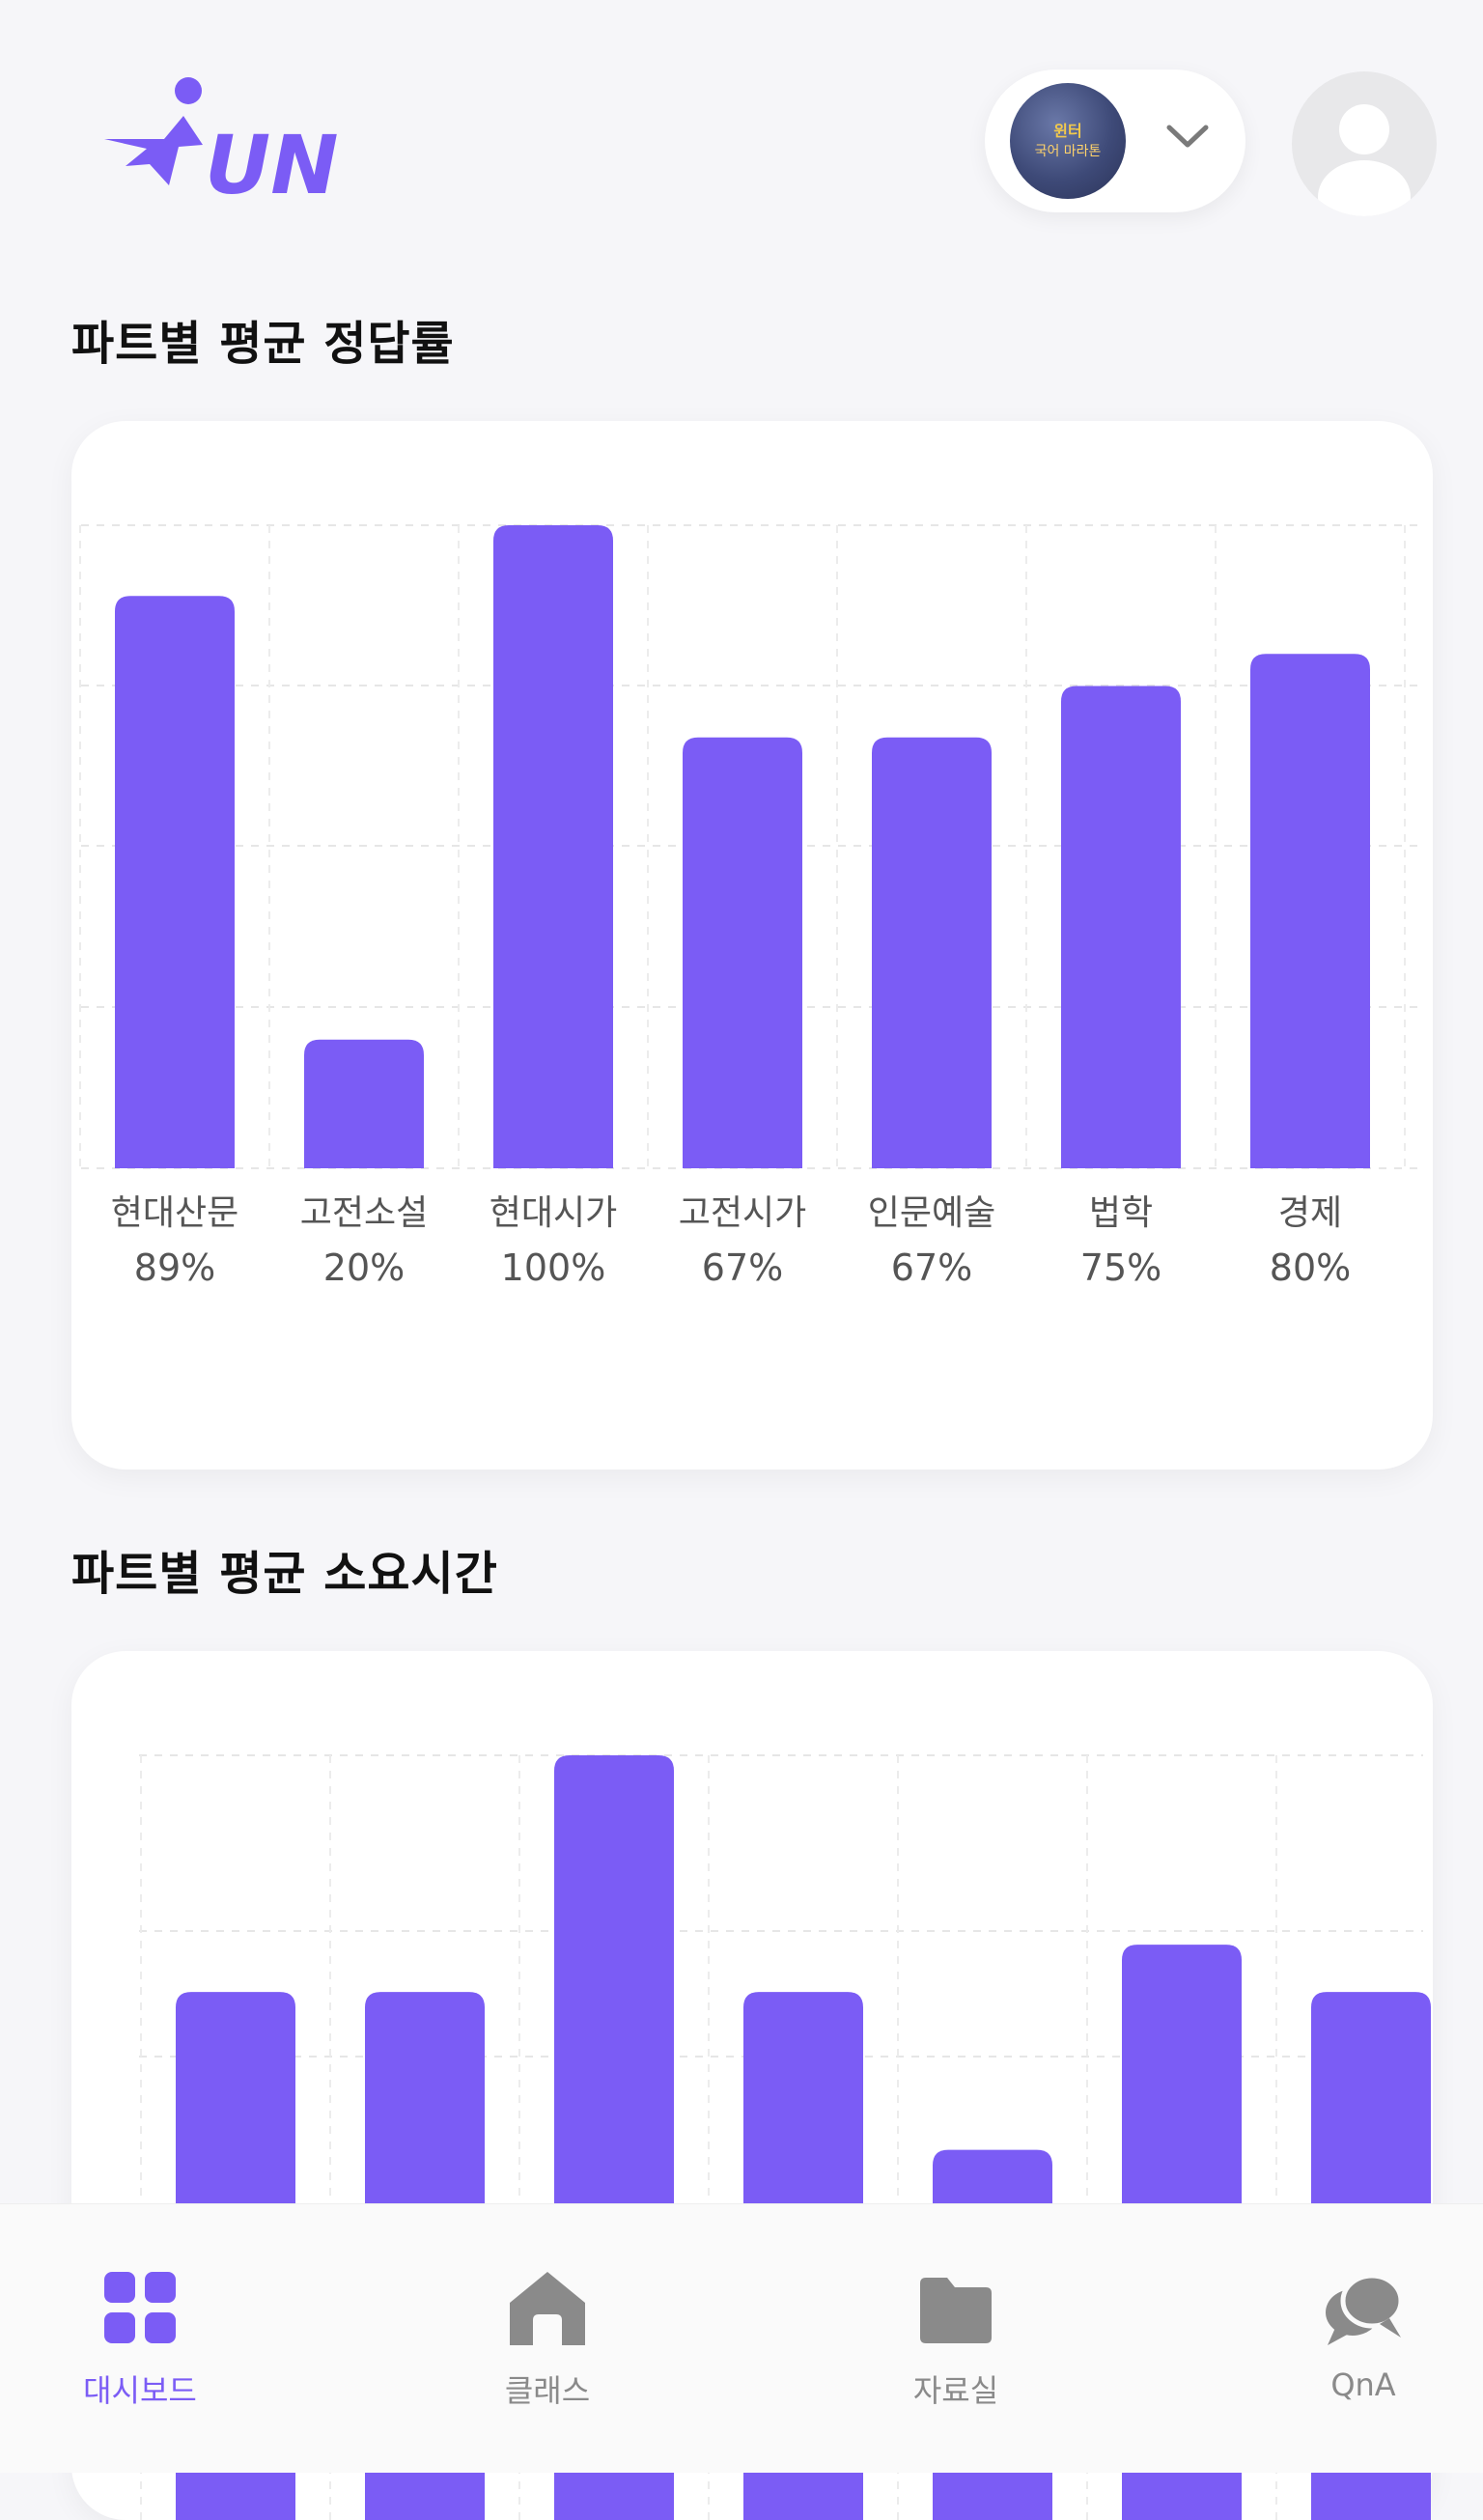  What do you see at coordinates (364, 1268) in the screenshot?
I see `bar-value-label: 20%` at bounding box center [364, 1268].